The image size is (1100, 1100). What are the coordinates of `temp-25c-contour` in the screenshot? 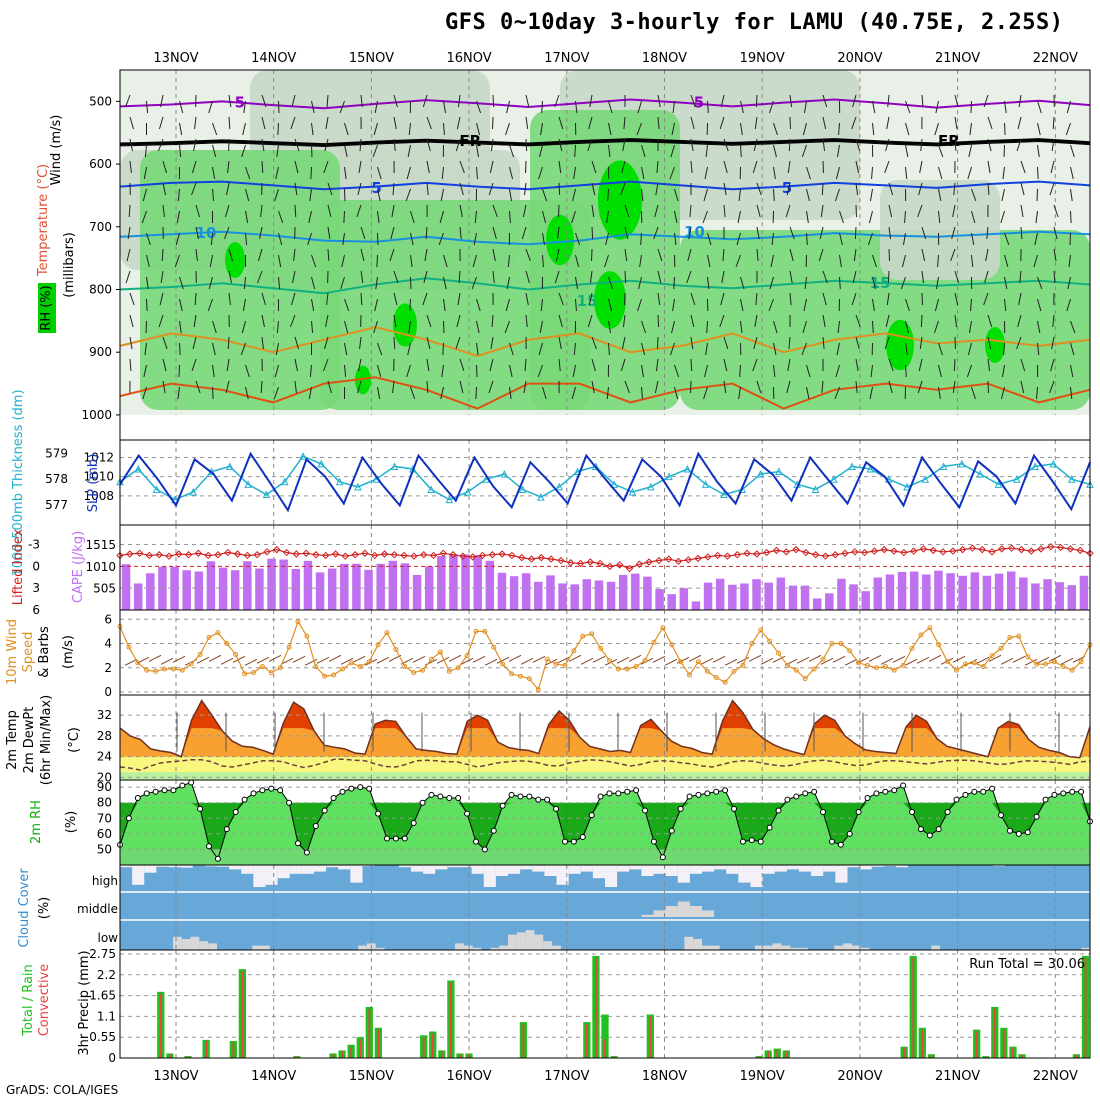 It's located at (605, 393).